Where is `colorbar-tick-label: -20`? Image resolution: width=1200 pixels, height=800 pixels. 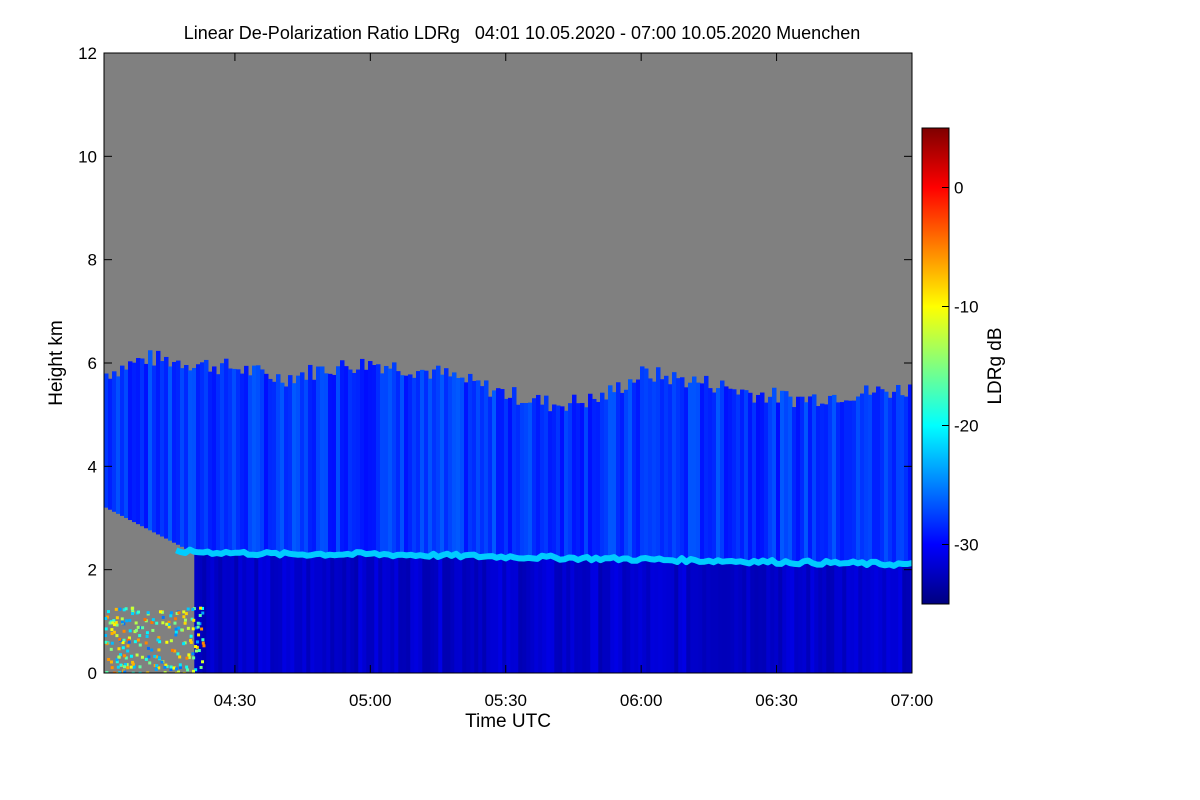
colorbar-tick-label: -20 is located at coordinates (966, 426).